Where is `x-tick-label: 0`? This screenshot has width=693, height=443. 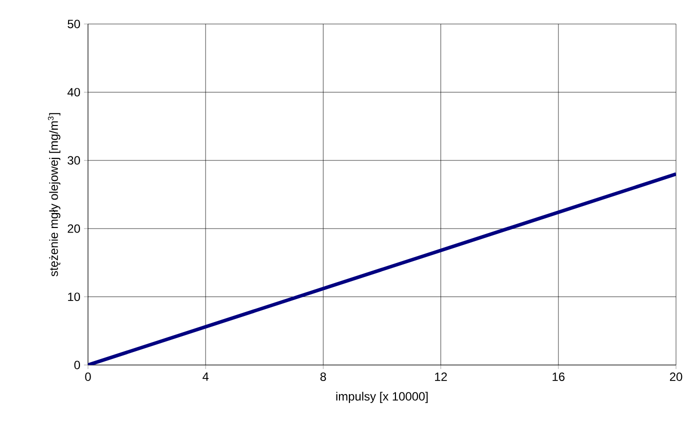
x-tick-label: 0 is located at coordinates (88, 376).